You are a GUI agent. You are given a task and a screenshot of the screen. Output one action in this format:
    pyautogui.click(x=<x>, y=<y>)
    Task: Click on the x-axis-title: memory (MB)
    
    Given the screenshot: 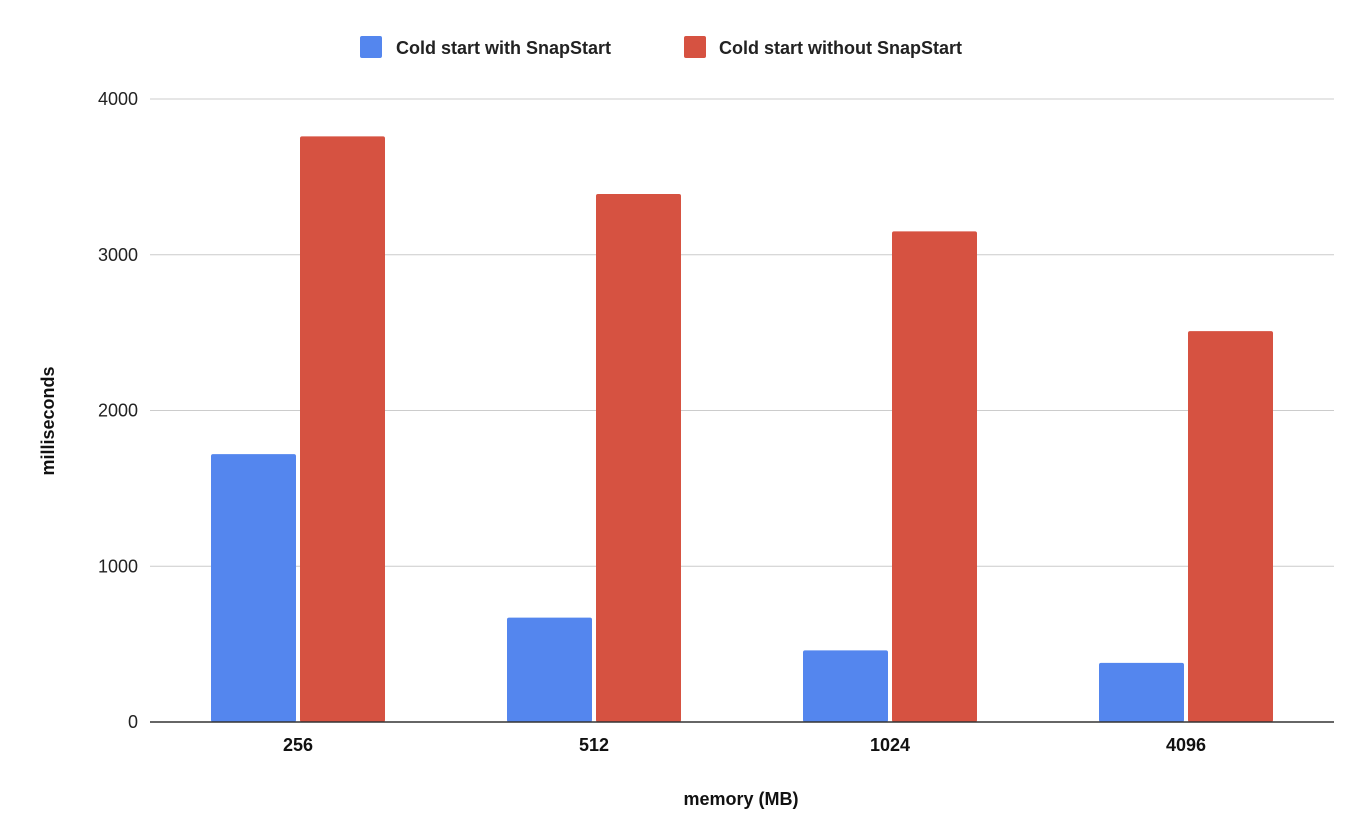 What is the action you would take?
    pyautogui.click(x=740, y=799)
    